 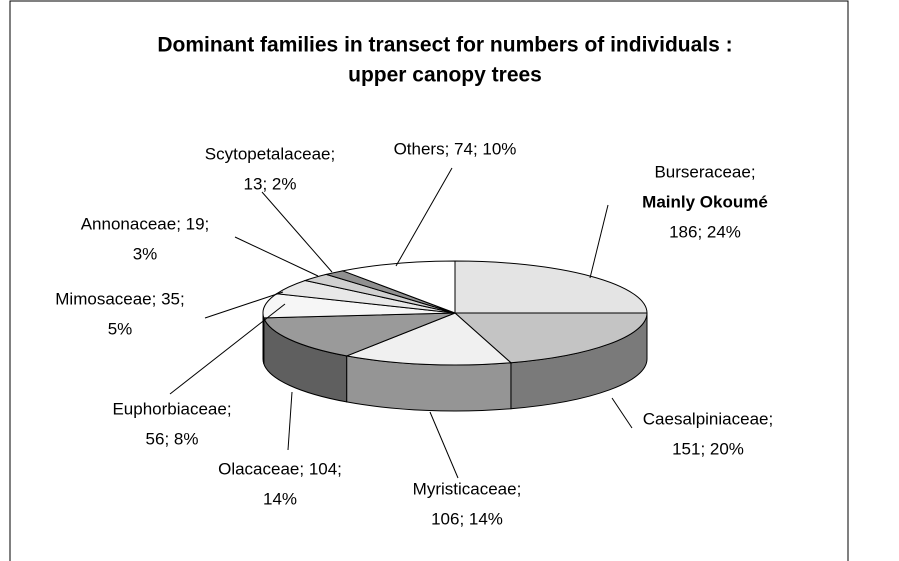 I want to click on data-label: Mainly Okoumé, so click(x=705, y=201).